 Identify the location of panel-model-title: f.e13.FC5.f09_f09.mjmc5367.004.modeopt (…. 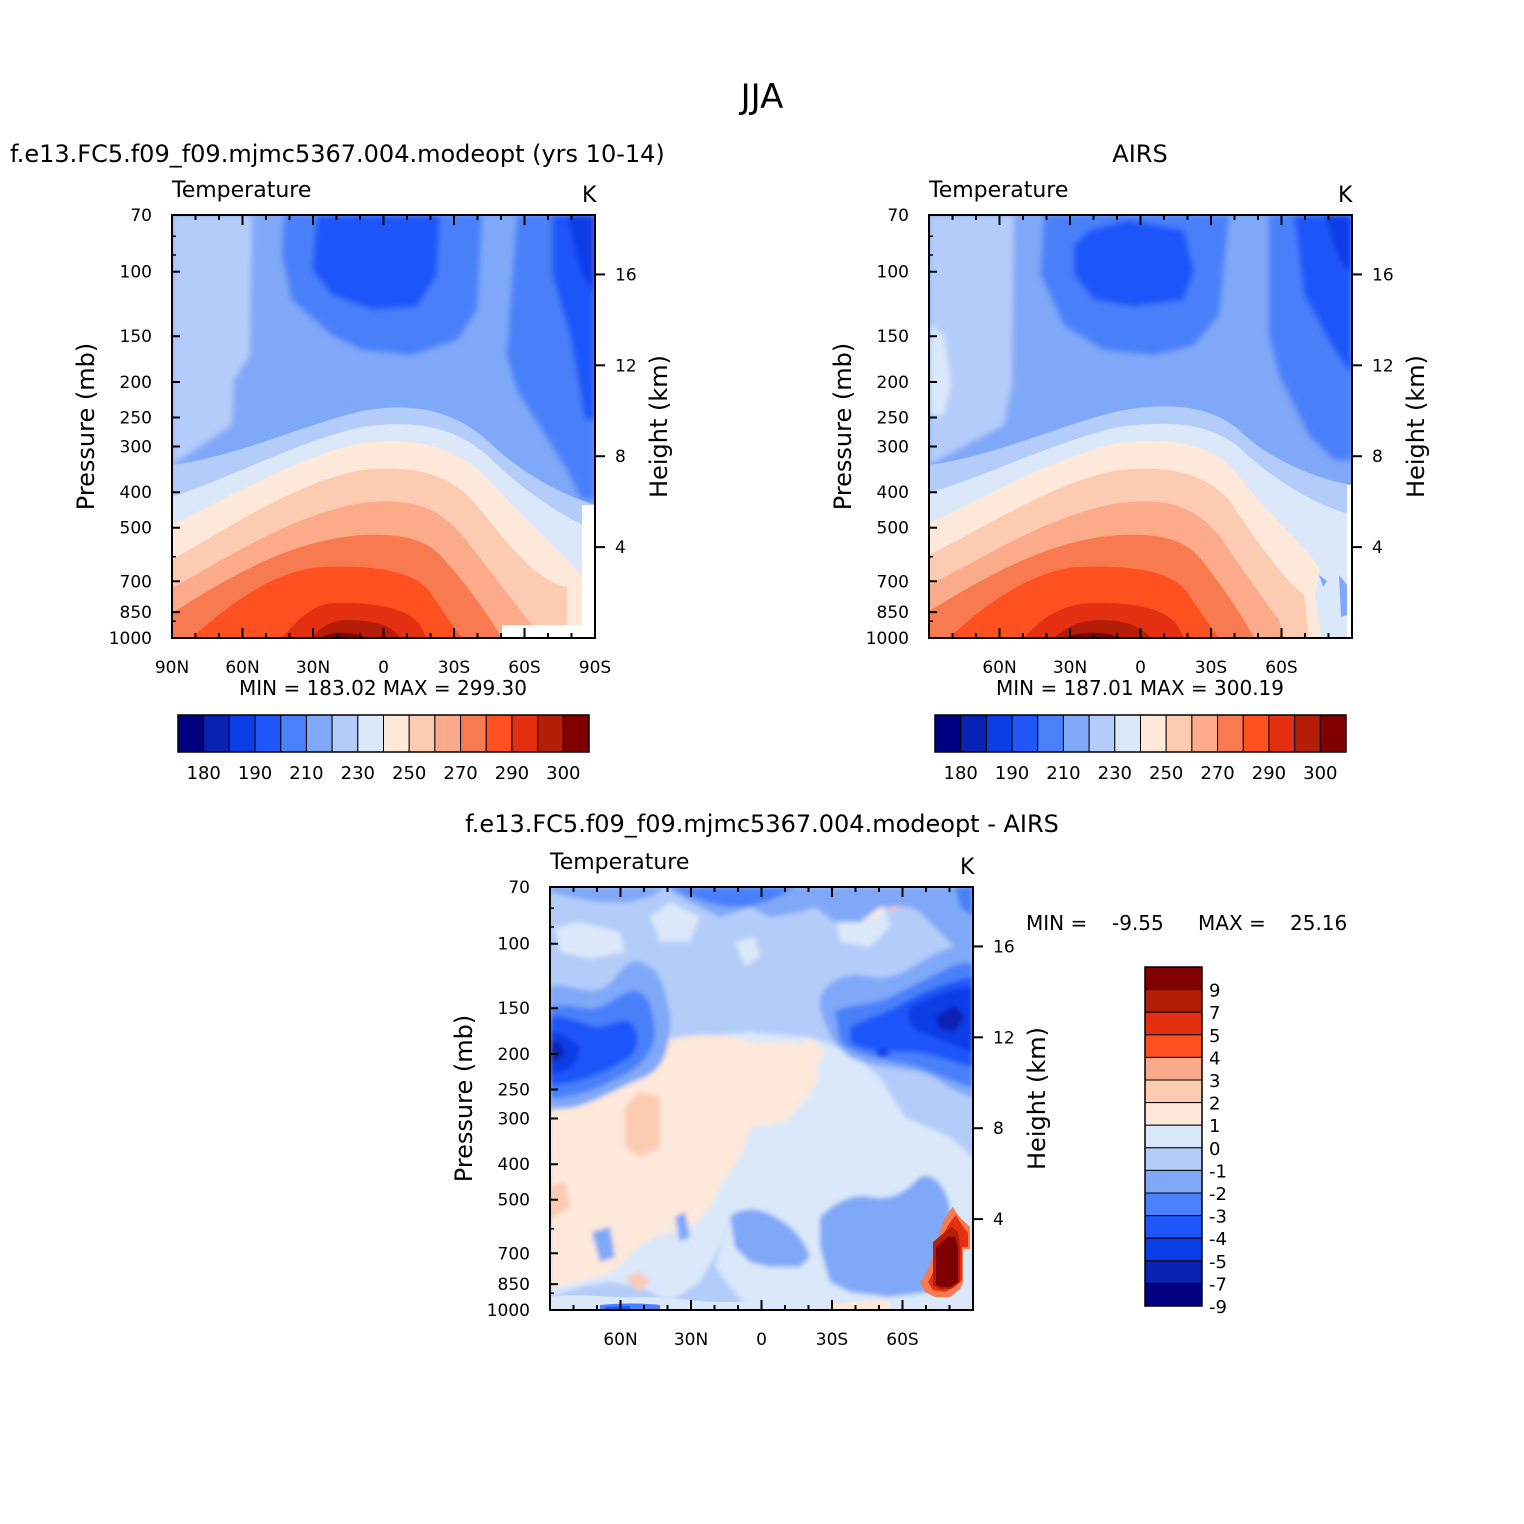
(337, 154).